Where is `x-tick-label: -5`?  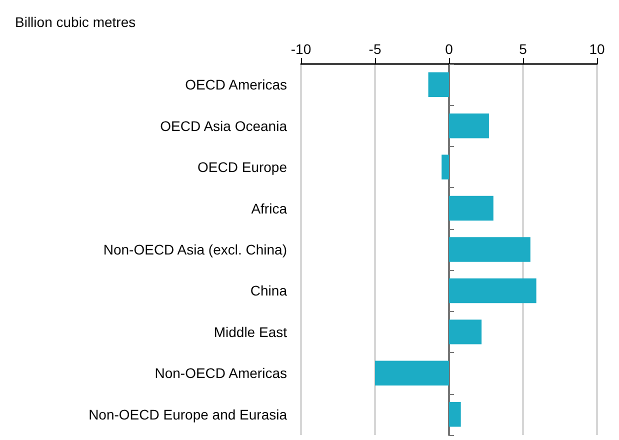 x-tick-label: -5 is located at coordinates (375, 49).